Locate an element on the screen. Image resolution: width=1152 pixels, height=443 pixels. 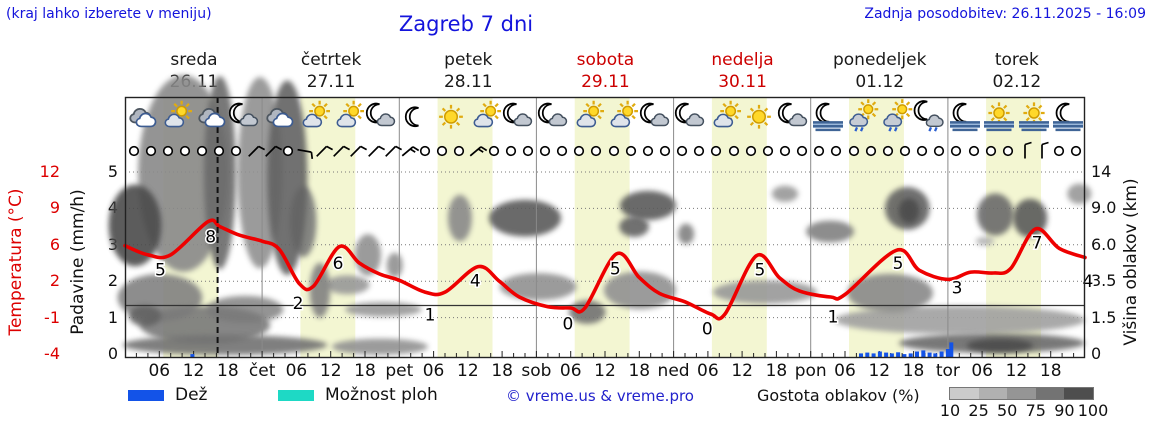
axis-tick: 3.5 is located at coordinates (1104, 281).